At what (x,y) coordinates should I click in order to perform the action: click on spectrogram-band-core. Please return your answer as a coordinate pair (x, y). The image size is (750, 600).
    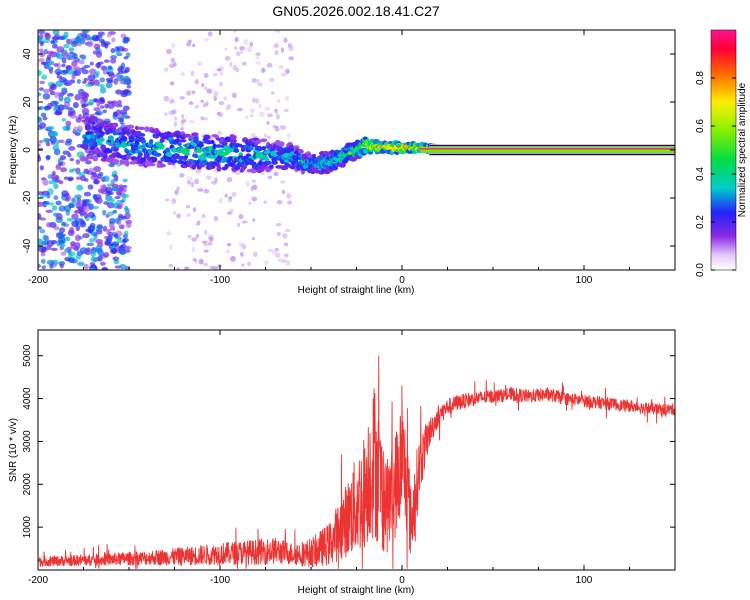
    Looking at the image, I should click on (547, 149).